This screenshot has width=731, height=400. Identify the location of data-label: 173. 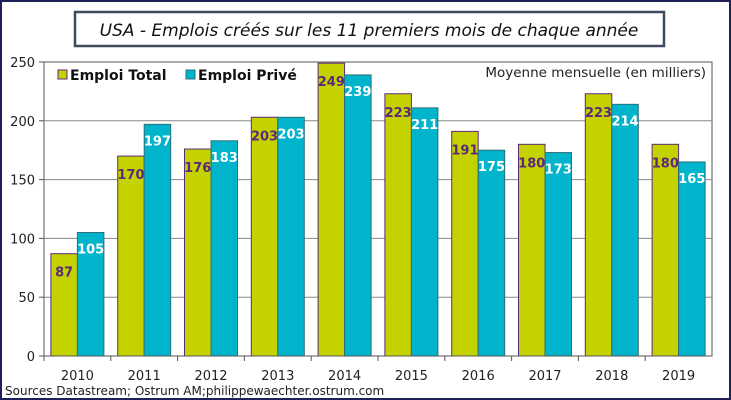
(558, 170).